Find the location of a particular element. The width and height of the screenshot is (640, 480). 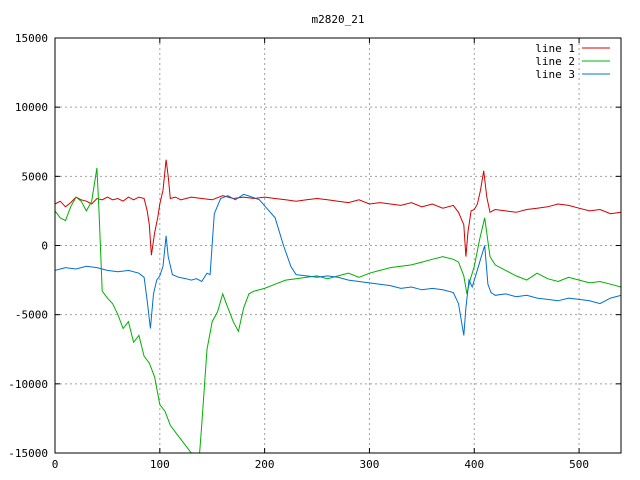

y-tick-label: 0 is located at coordinates (44, 246).